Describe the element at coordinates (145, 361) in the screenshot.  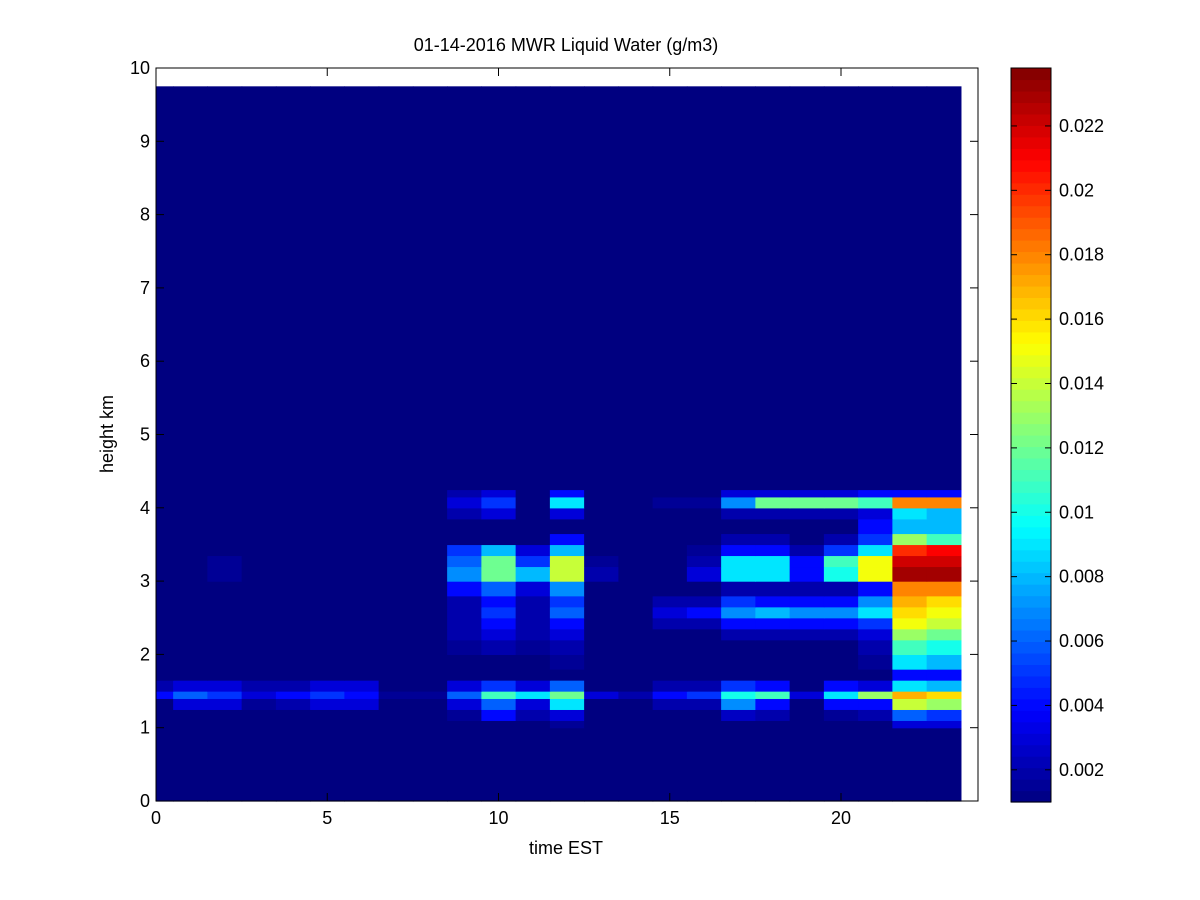
I see `y-tick-label: 6` at that location.